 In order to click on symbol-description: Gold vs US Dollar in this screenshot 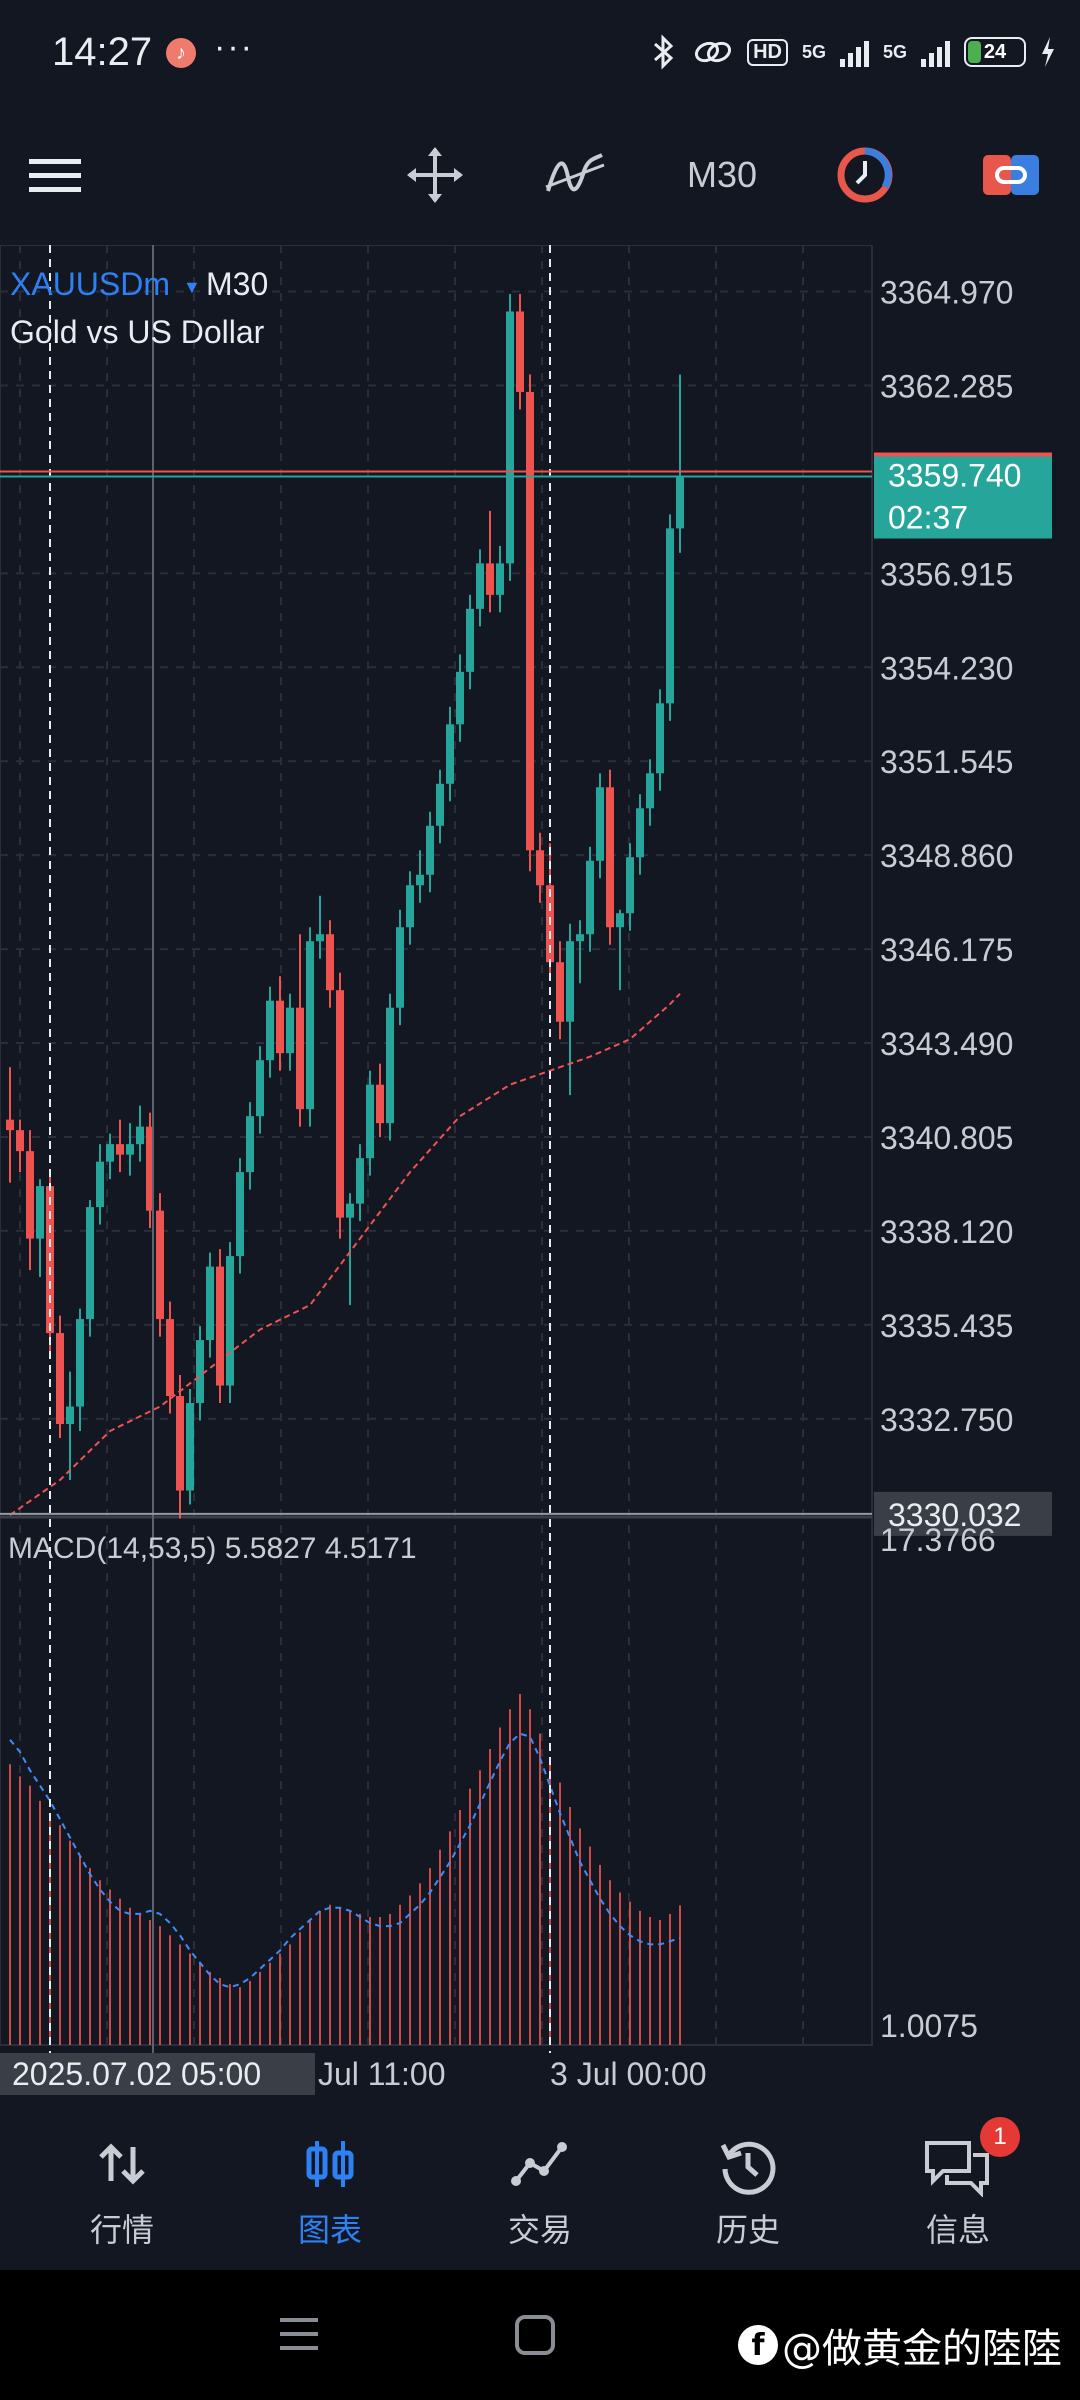, I will do `click(137, 332)`.